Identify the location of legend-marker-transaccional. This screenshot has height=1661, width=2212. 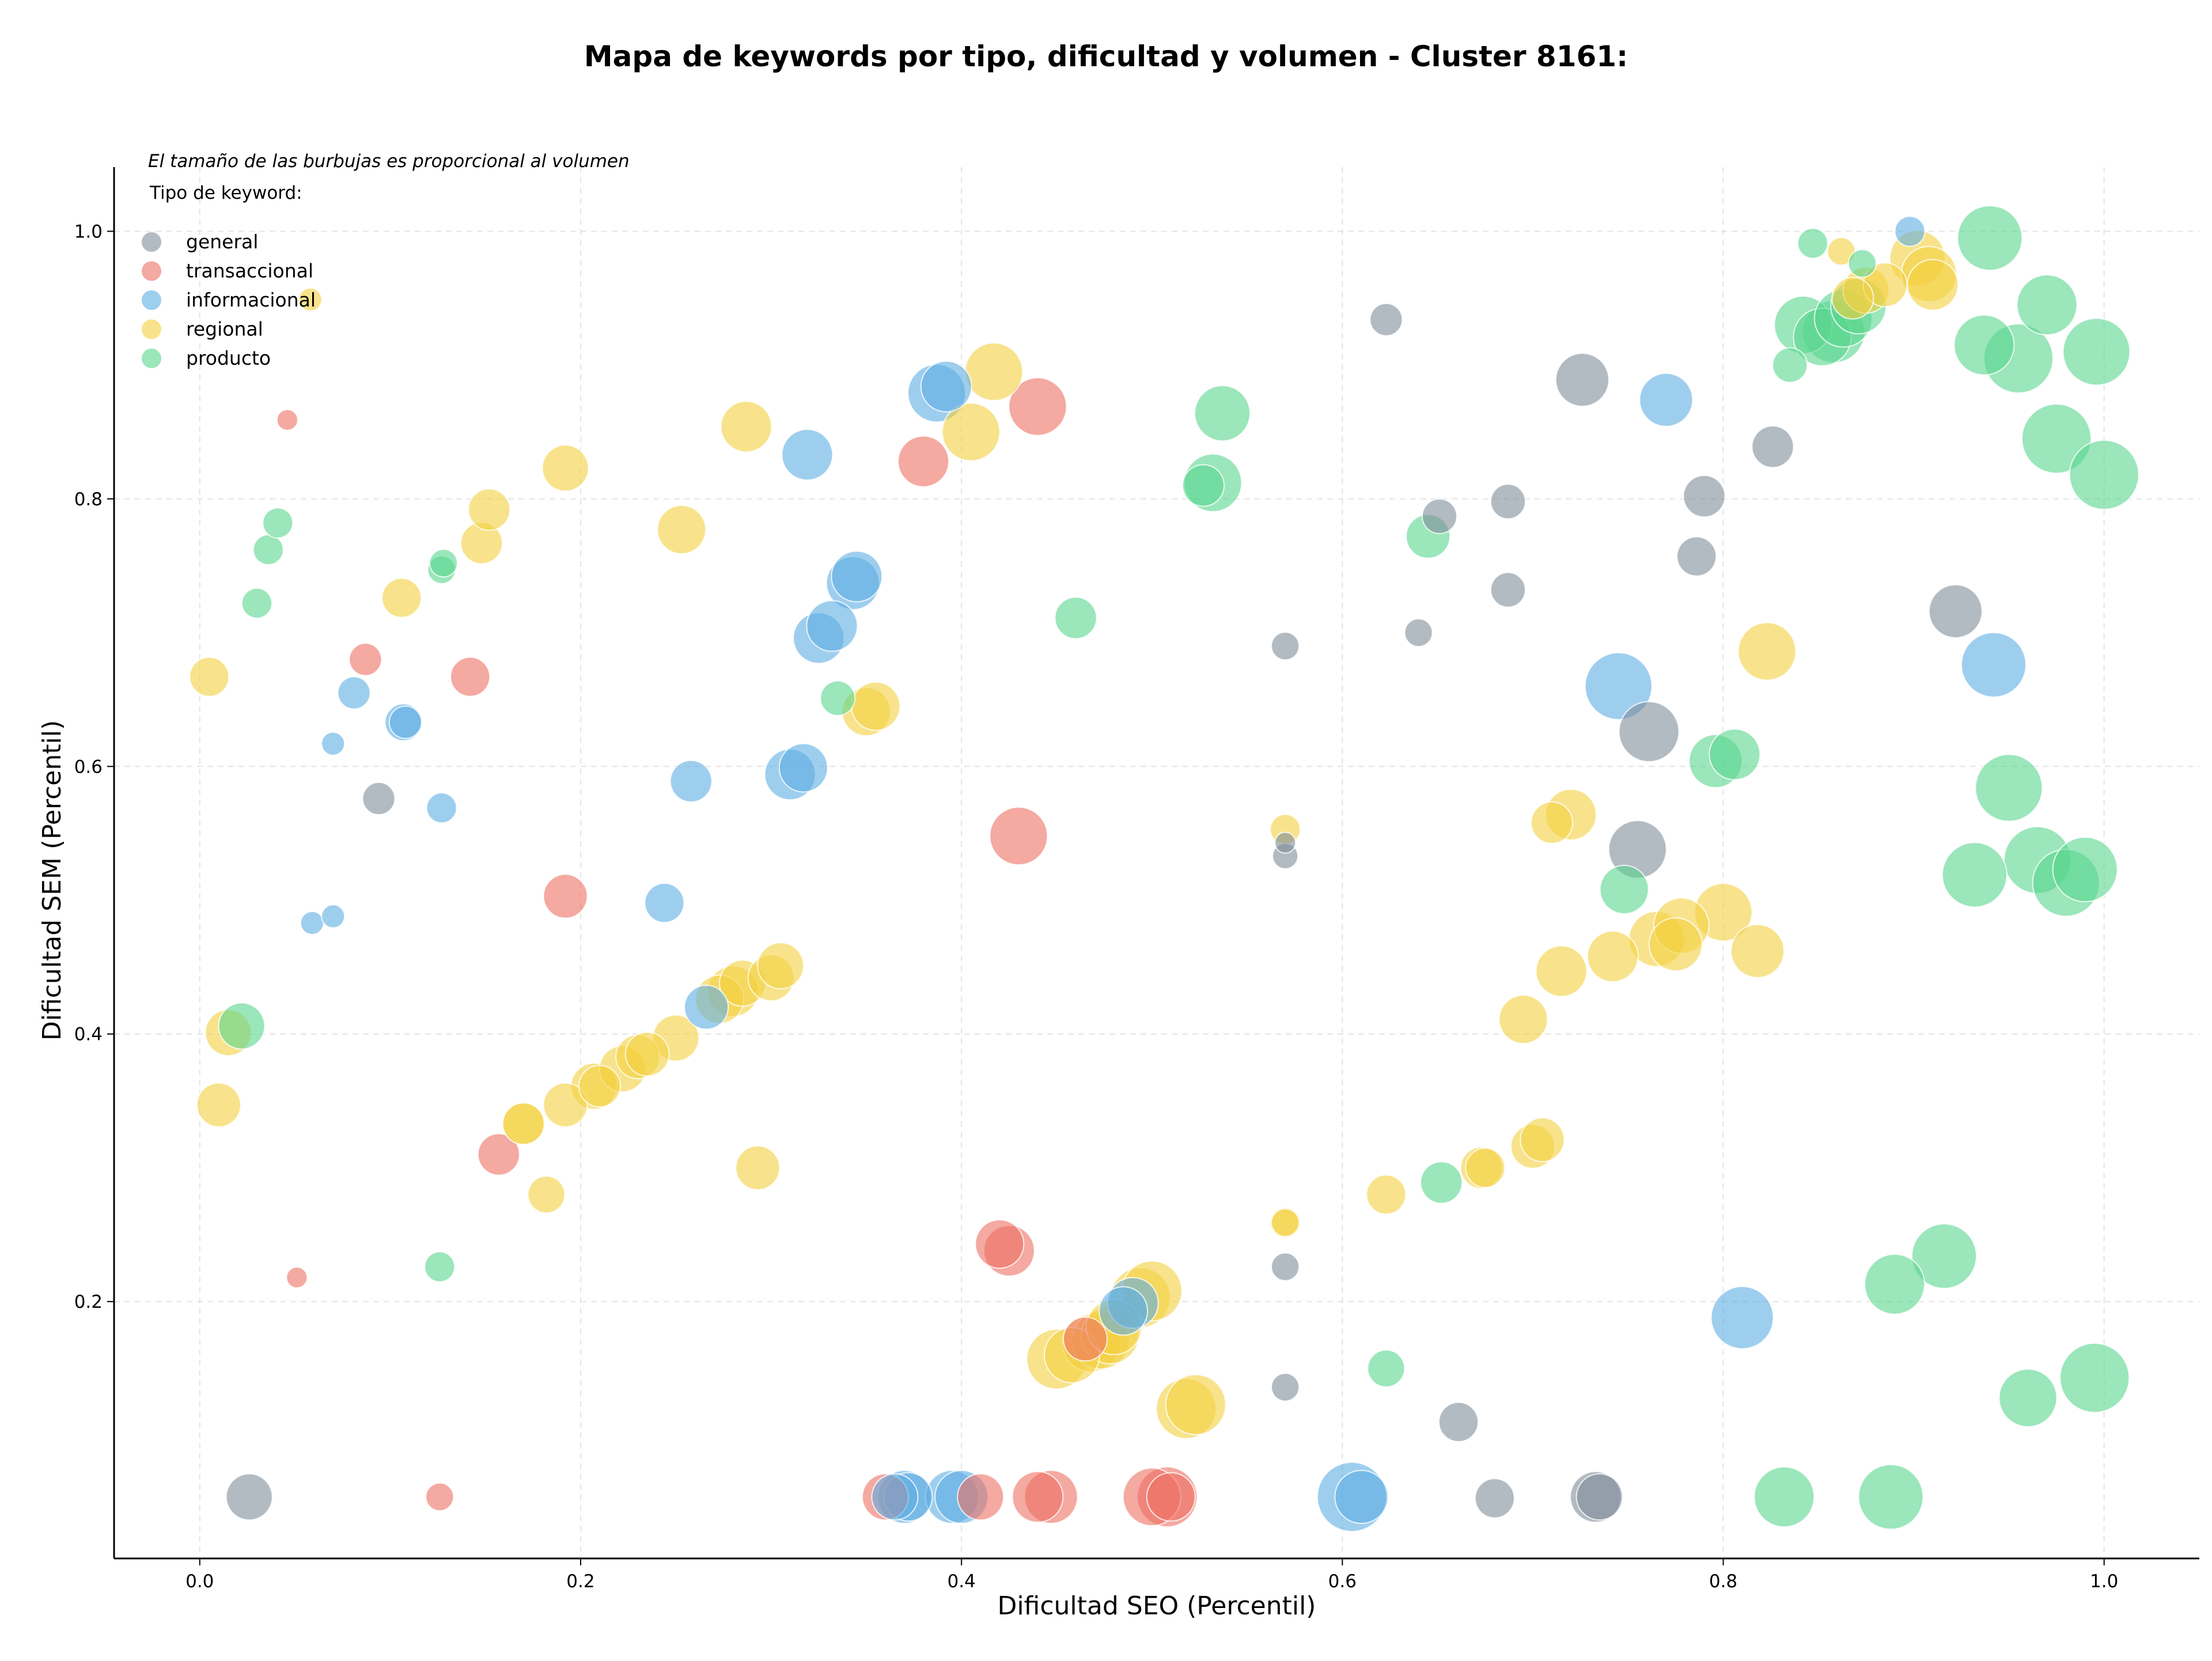
(151, 271).